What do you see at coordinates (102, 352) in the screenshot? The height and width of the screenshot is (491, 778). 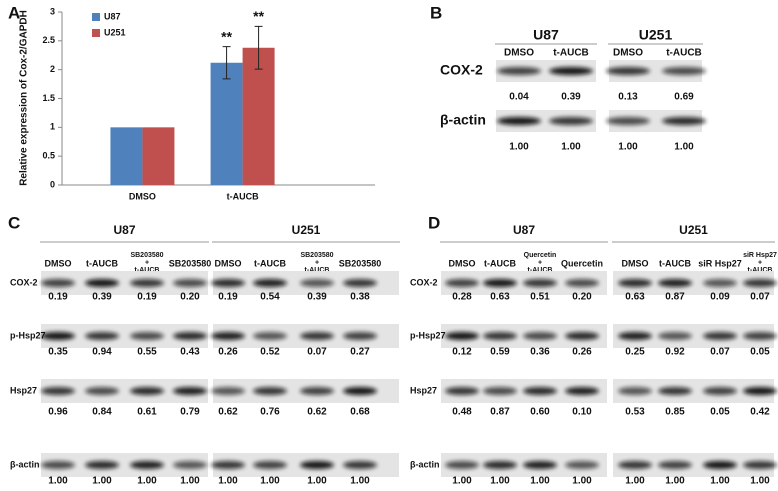 I see `band-value: 0.94` at bounding box center [102, 352].